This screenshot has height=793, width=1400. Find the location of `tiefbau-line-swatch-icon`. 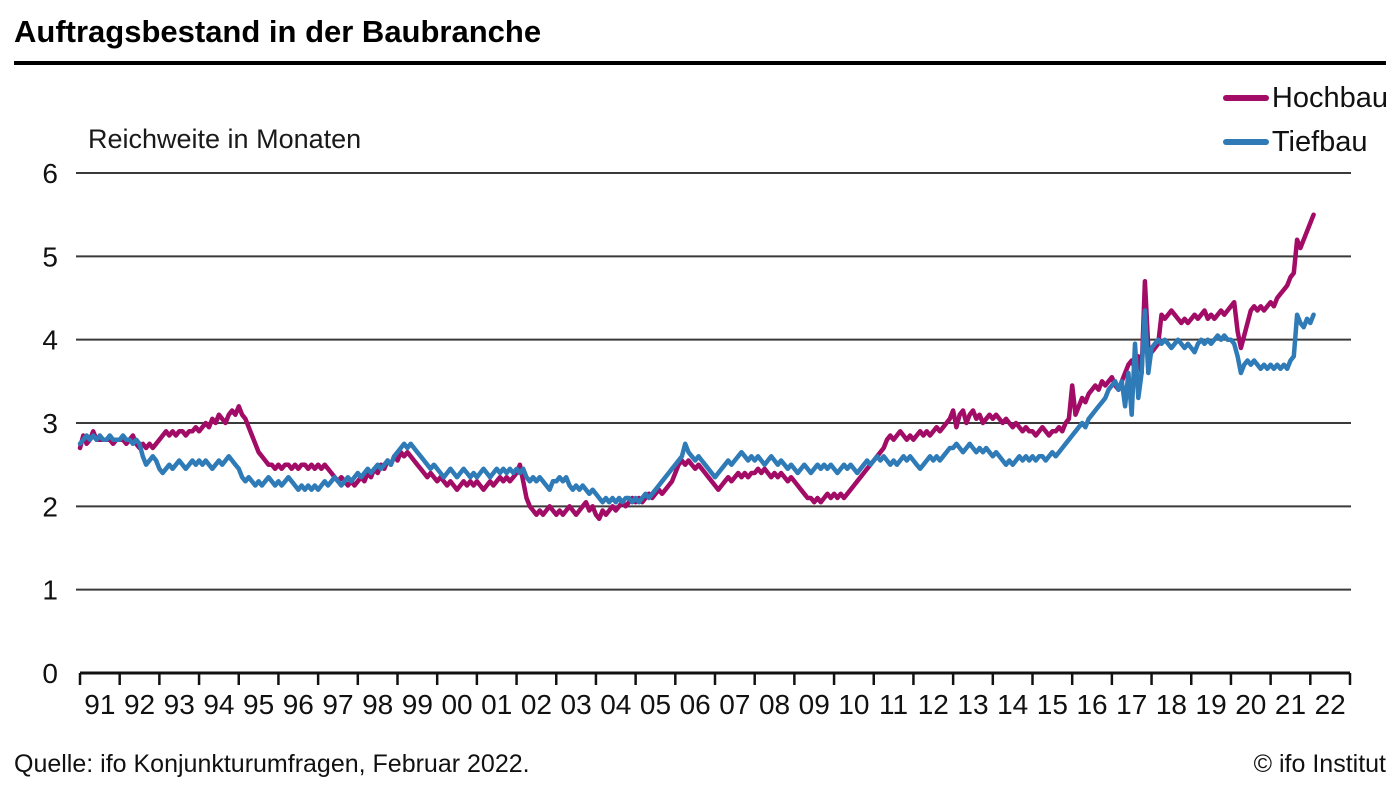

tiefbau-line-swatch-icon is located at coordinates (1245, 142).